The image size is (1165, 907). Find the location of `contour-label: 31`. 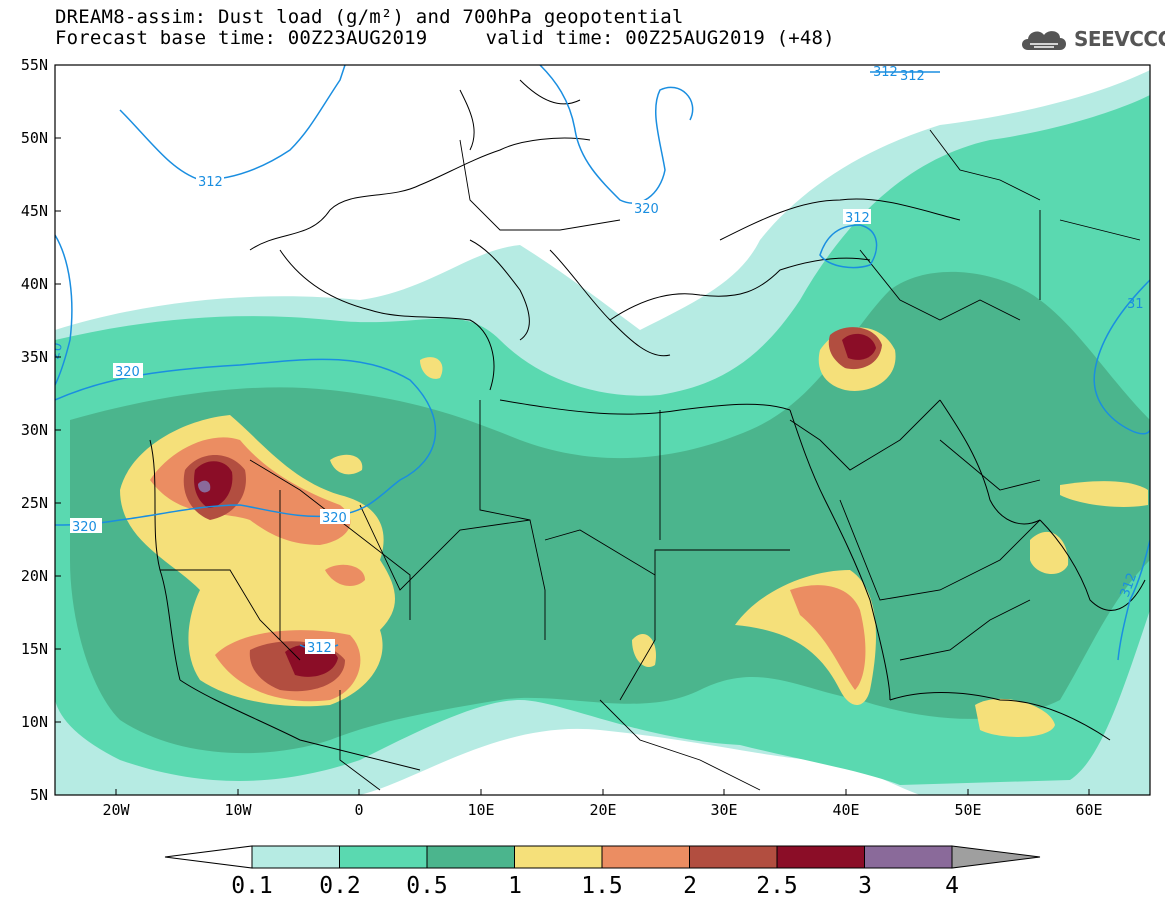

contour-label: 31 is located at coordinates (1135, 304).